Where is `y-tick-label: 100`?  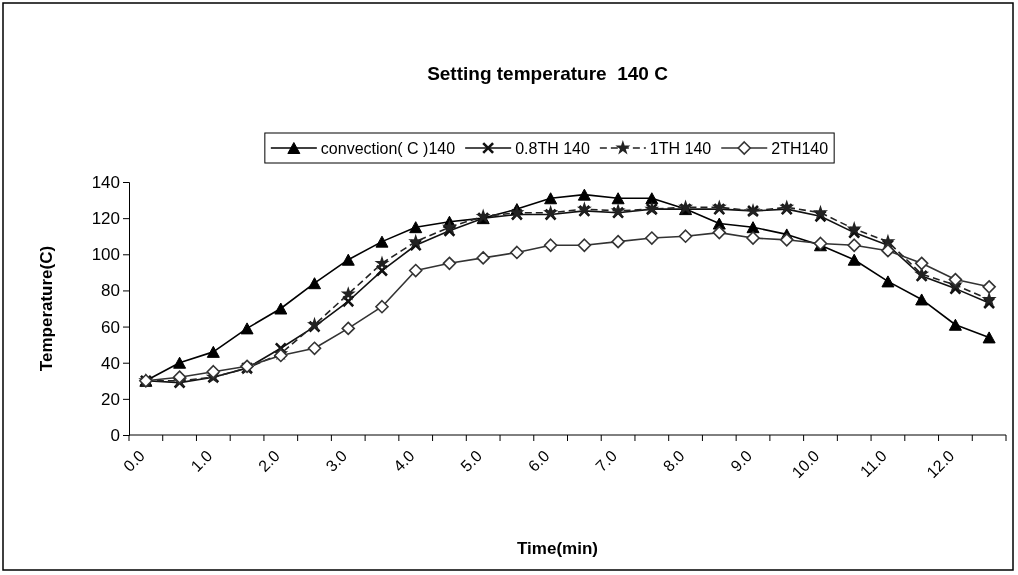 y-tick-label: 100 is located at coordinates (105, 255).